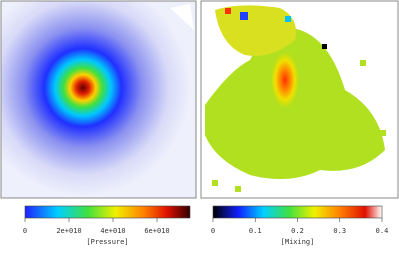 The width and height of the screenshot is (399, 254). I want to click on colorbar-label: [Pressure], so click(107, 242).